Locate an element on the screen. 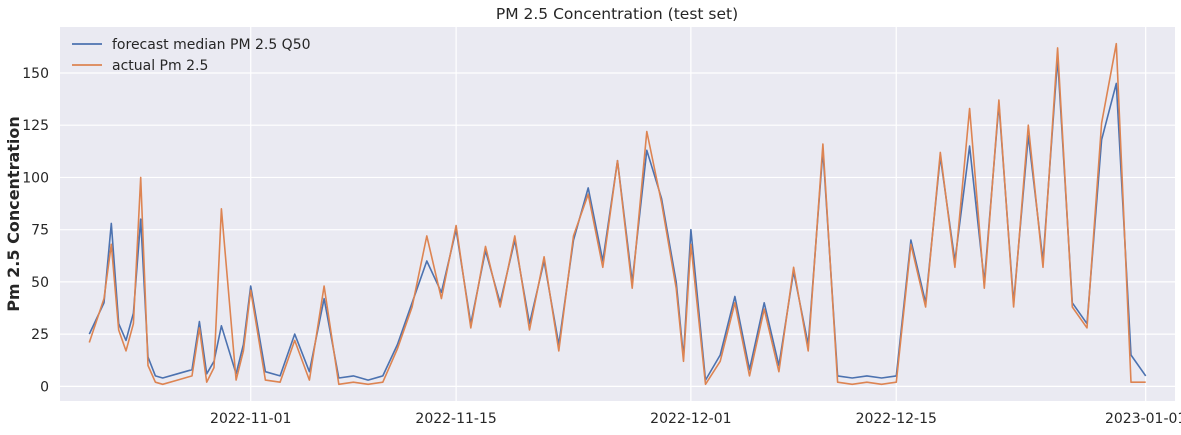 The height and width of the screenshot is (435, 1181). x-tick-label: 2022-11-15 is located at coordinates (455, 419).